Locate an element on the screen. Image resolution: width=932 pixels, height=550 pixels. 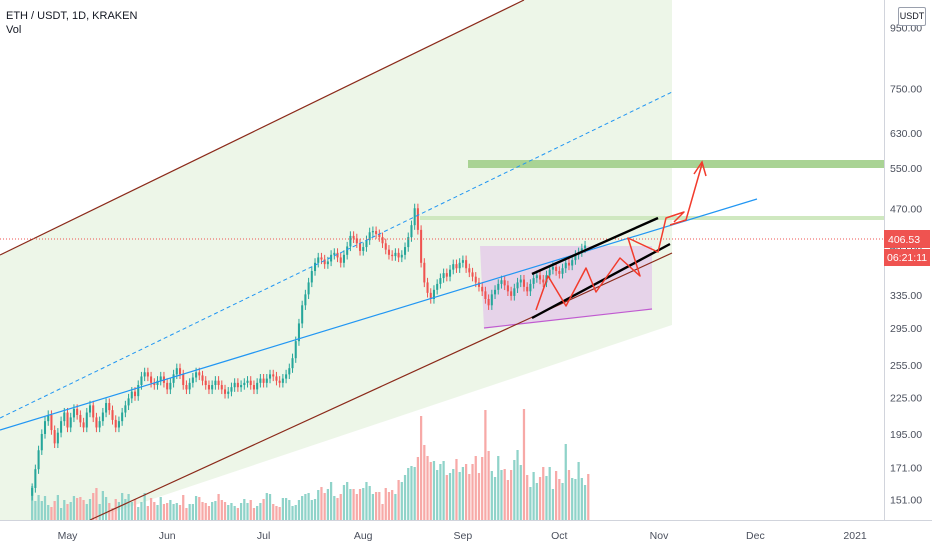
consolidation-box is located at coordinates (566, 287).